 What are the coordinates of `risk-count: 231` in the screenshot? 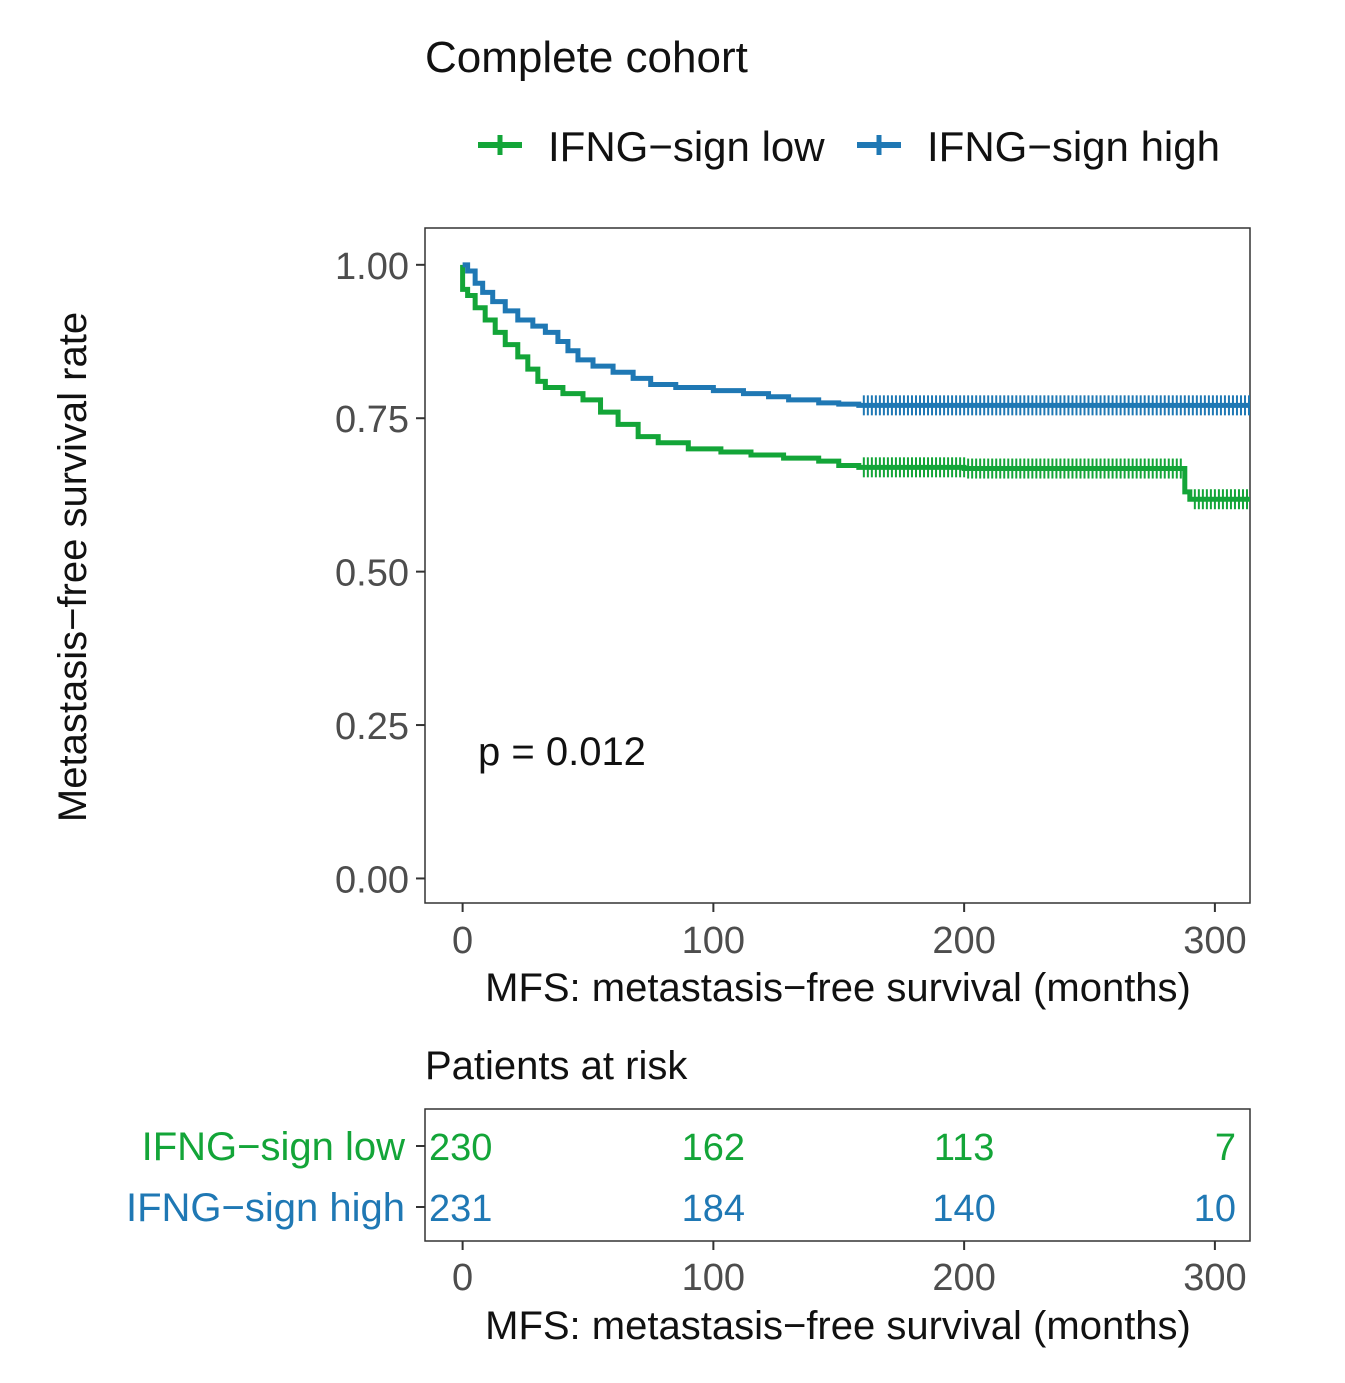 It's located at (460, 1209).